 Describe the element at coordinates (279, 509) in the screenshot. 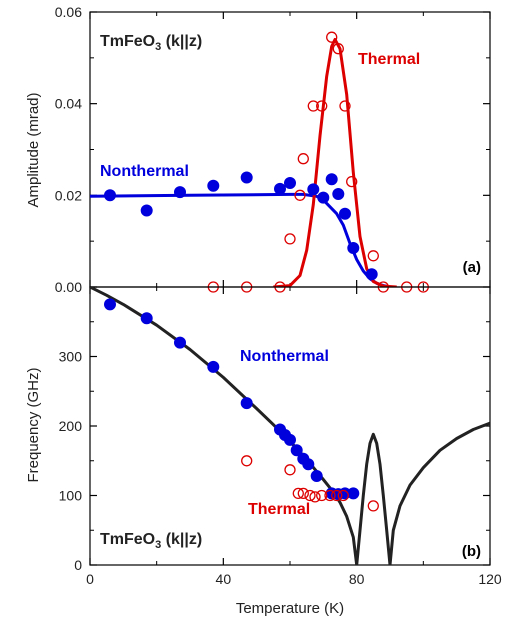

I see `panel-b-thermal-label: Thermal` at that location.